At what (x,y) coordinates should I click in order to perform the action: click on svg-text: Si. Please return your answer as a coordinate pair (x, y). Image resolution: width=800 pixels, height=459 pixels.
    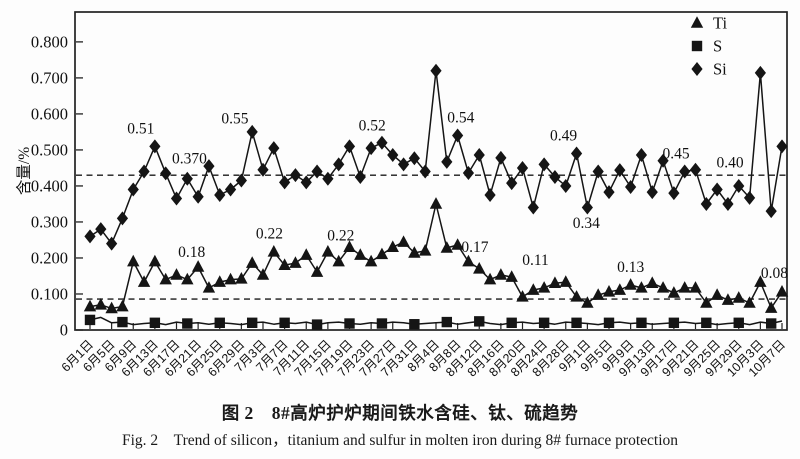
    Looking at the image, I should click on (720, 69).